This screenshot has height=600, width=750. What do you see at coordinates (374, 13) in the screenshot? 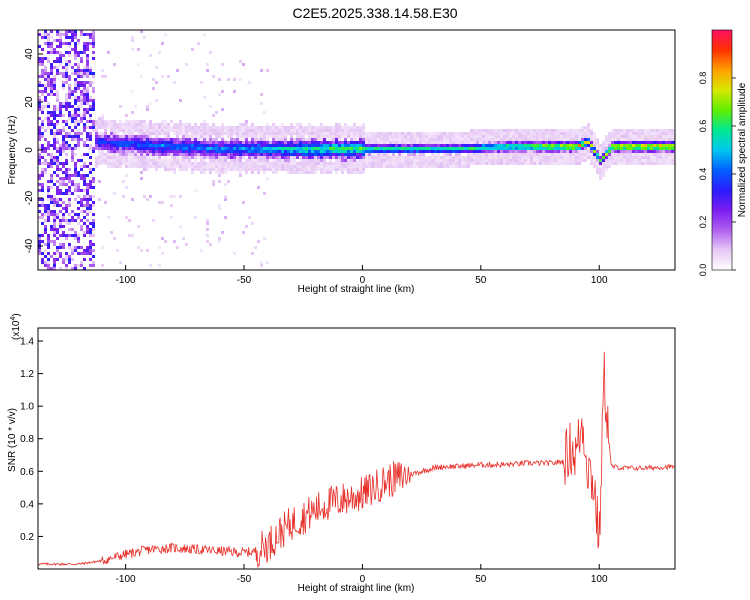
I see `figure-title: C2E5.2025.338.14.58.E30` at bounding box center [374, 13].